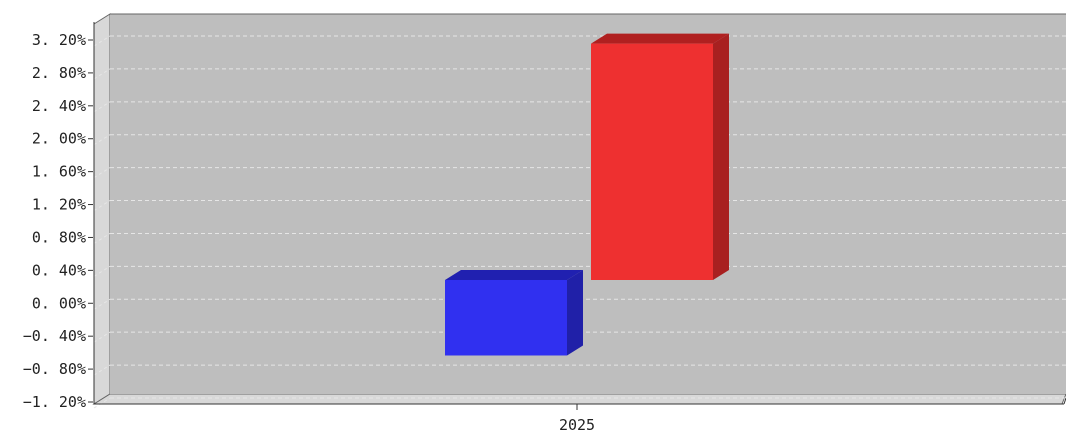  Describe the element at coordinates (59, 270) in the screenshot. I see `y-tick-label: 0. 40%` at that location.